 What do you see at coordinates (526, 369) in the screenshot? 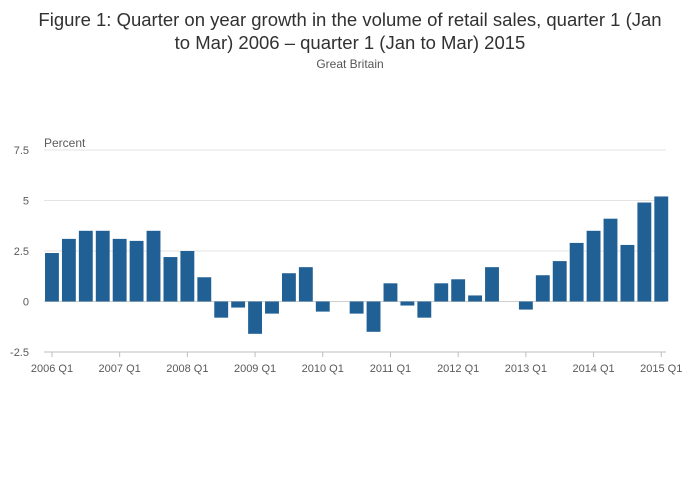
I see `x-tick-label: 2013 Q1` at bounding box center [526, 369].